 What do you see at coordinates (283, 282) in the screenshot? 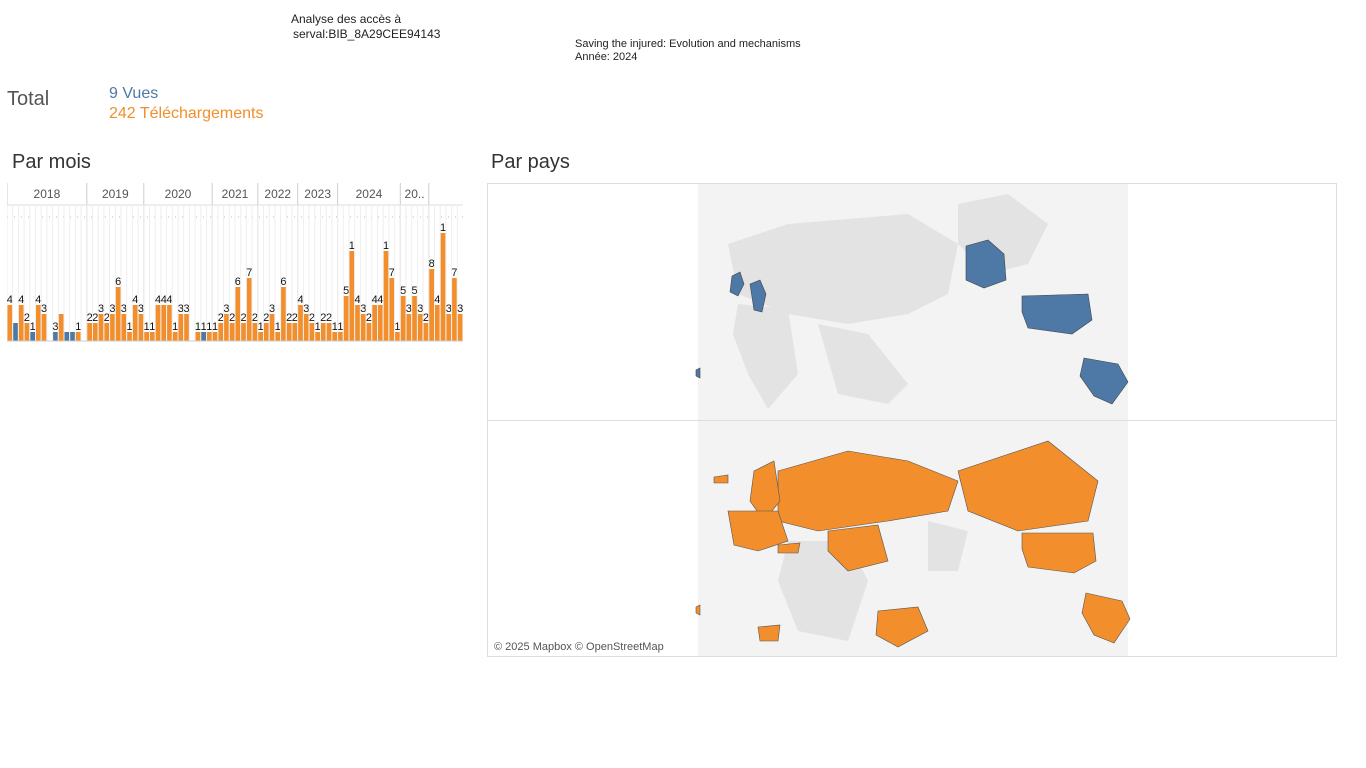
I see `bar-data-label: 6` at bounding box center [283, 282].